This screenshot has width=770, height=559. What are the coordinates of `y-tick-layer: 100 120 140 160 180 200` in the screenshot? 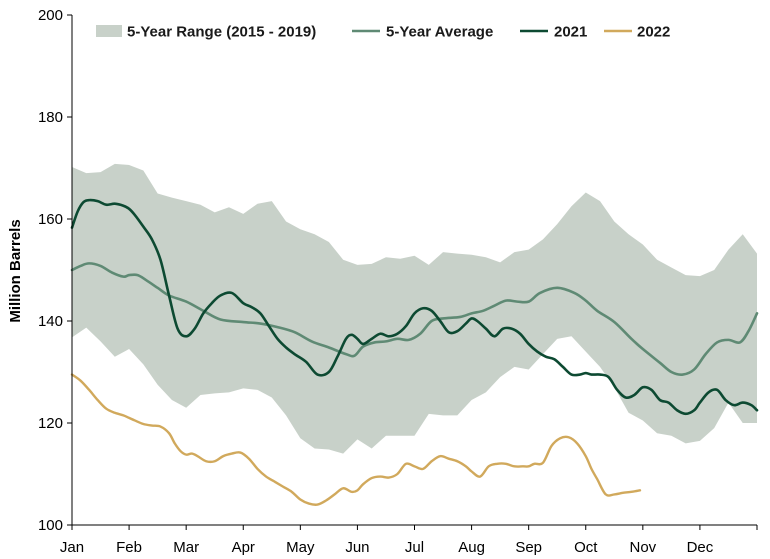 It's located at (55, 270).